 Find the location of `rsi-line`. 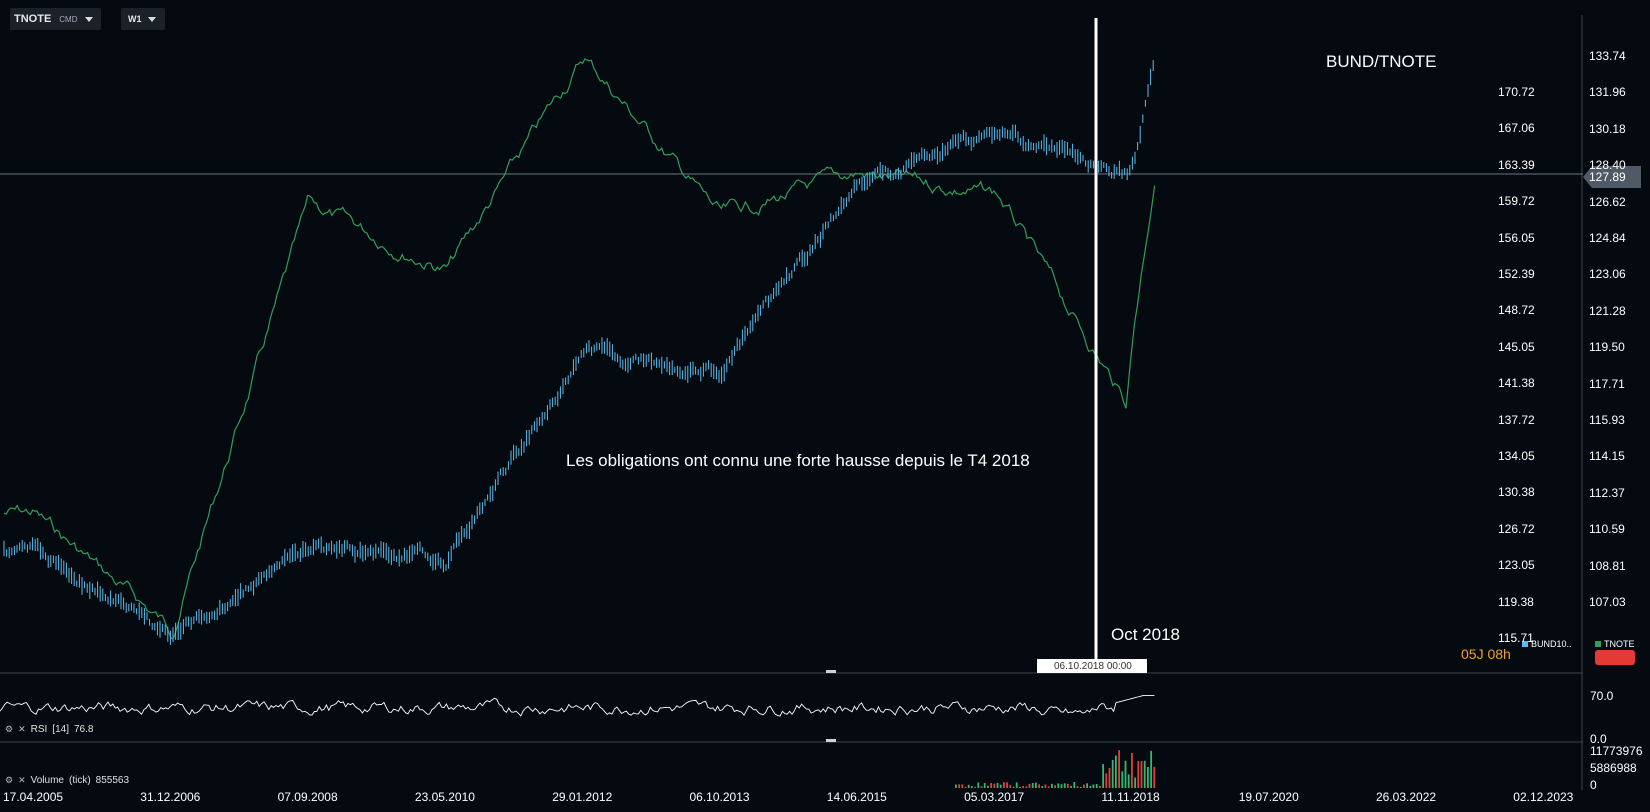

rsi-line is located at coordinates (577, 705).